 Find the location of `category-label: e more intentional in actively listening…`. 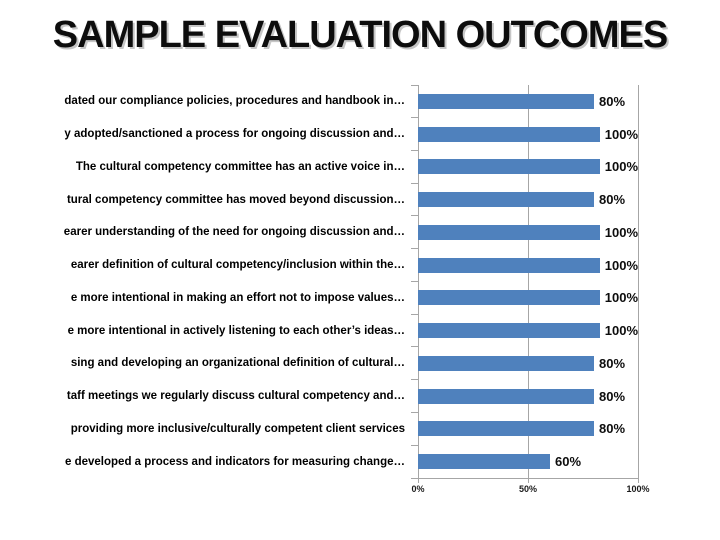

category-label: e more intentional in actively listening… is located at coordinates (236, 330).